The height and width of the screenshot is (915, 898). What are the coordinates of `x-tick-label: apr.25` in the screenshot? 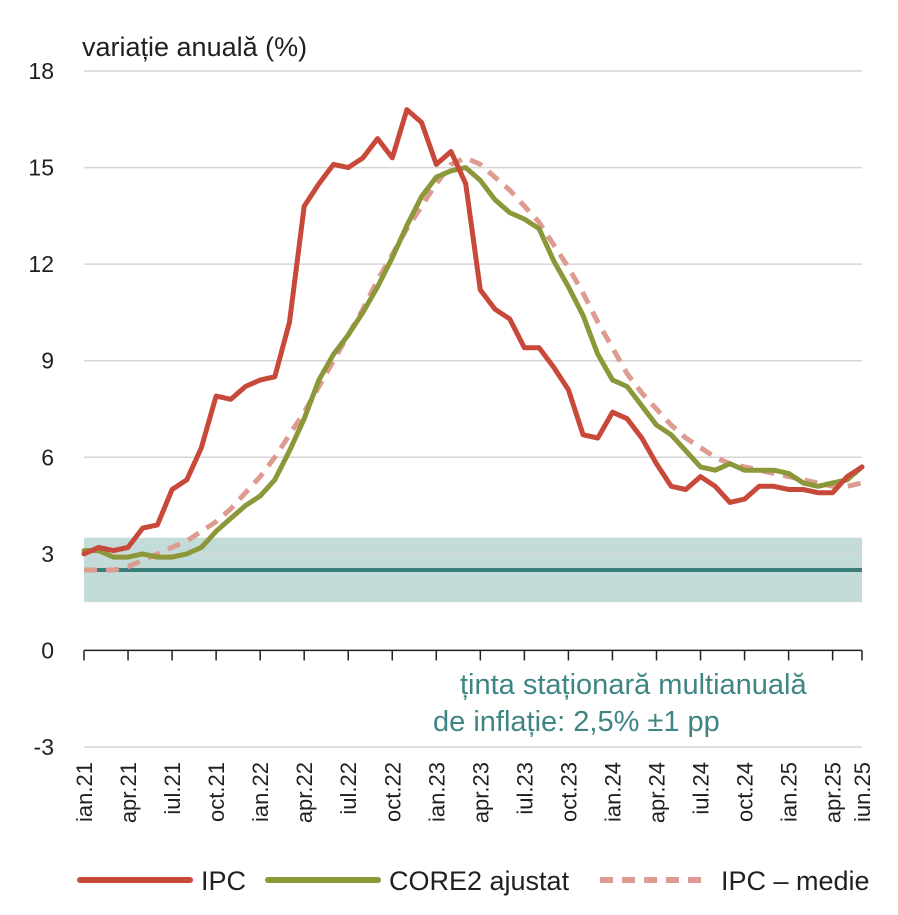 It's located at (833, 792).